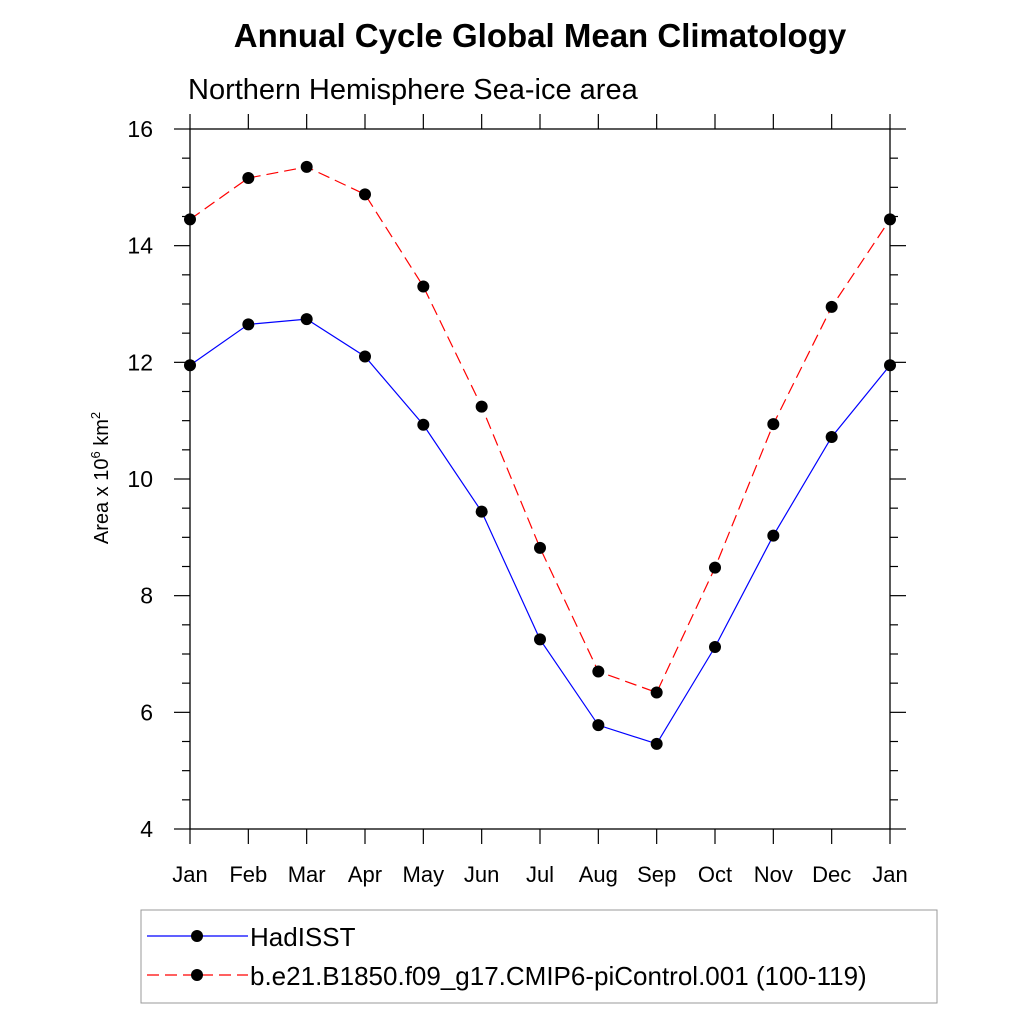  I want to click on y-axis-label-unit: km, so click(102, 435).